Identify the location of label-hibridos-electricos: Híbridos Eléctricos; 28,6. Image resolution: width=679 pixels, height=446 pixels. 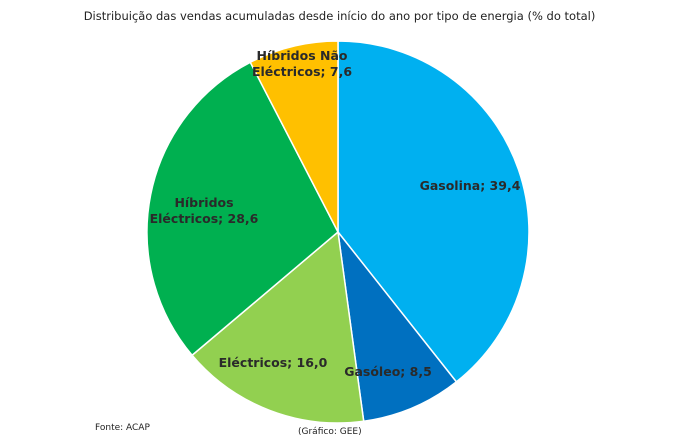
(204, 210).